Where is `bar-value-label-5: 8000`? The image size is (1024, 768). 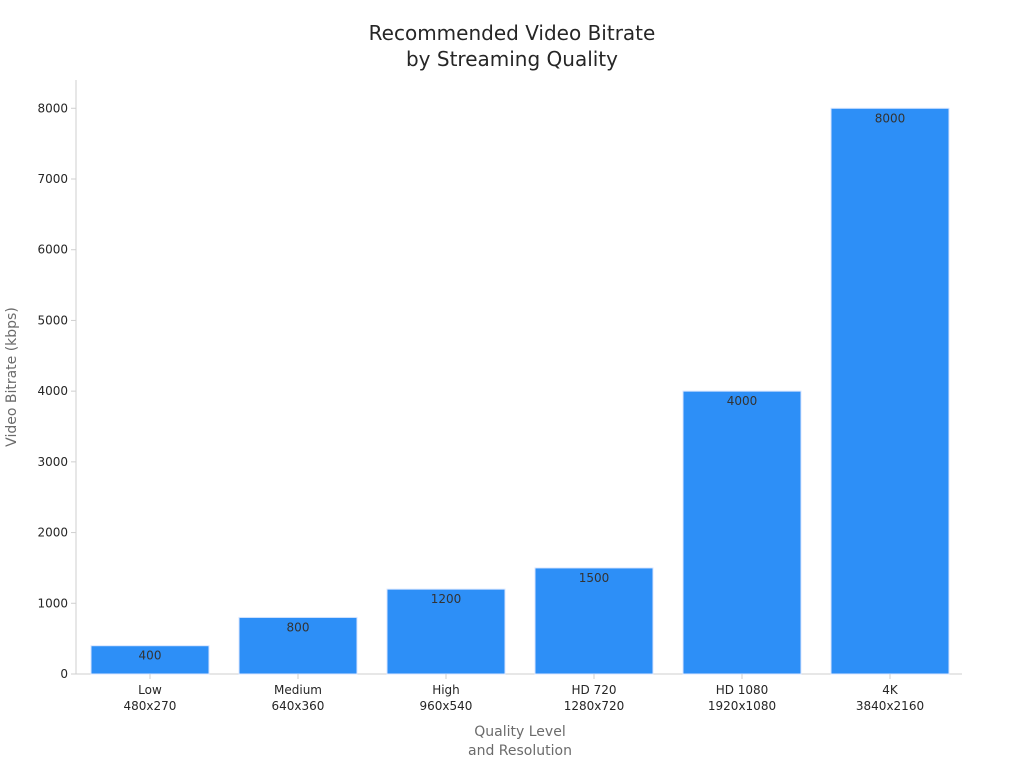 bar-value-label-5: 8000 is located at coordinates (890, 118).